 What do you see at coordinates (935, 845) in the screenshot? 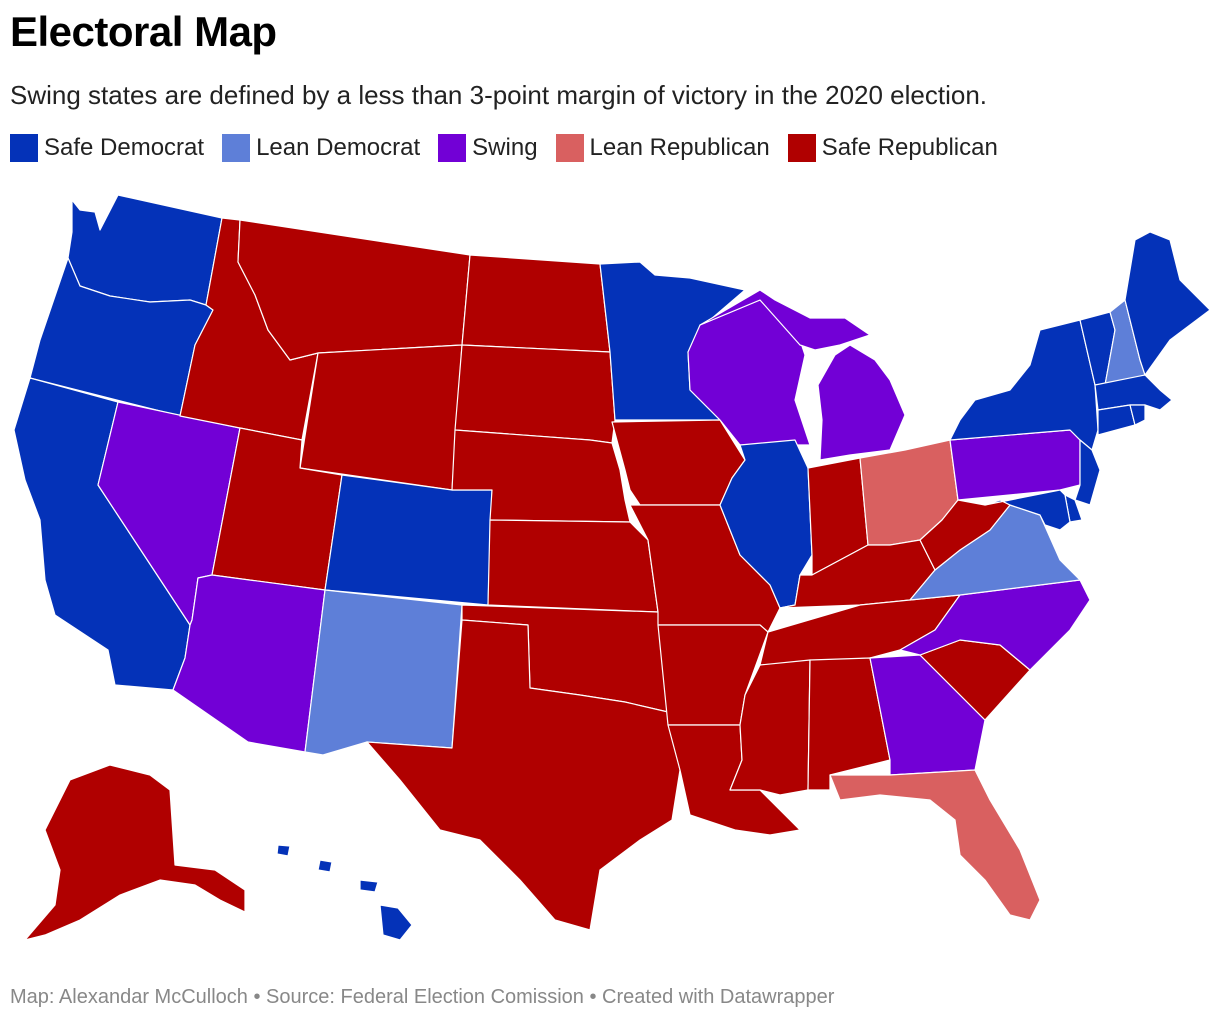
I see `state-fl` at bounding box center [935, 845].